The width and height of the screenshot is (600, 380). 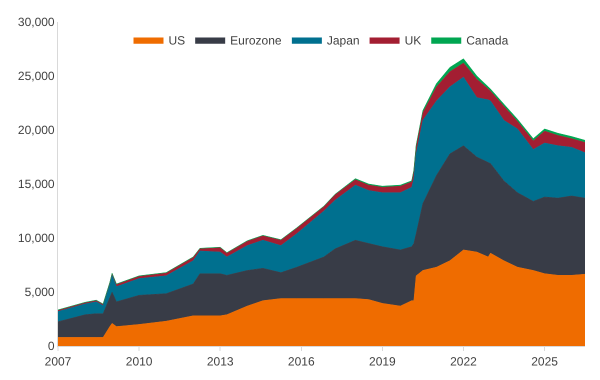 What do you see at coordinates (36, 76) in the screenshot?
I see `y-tick-label: 25,000` at bounding box center [36, 76].